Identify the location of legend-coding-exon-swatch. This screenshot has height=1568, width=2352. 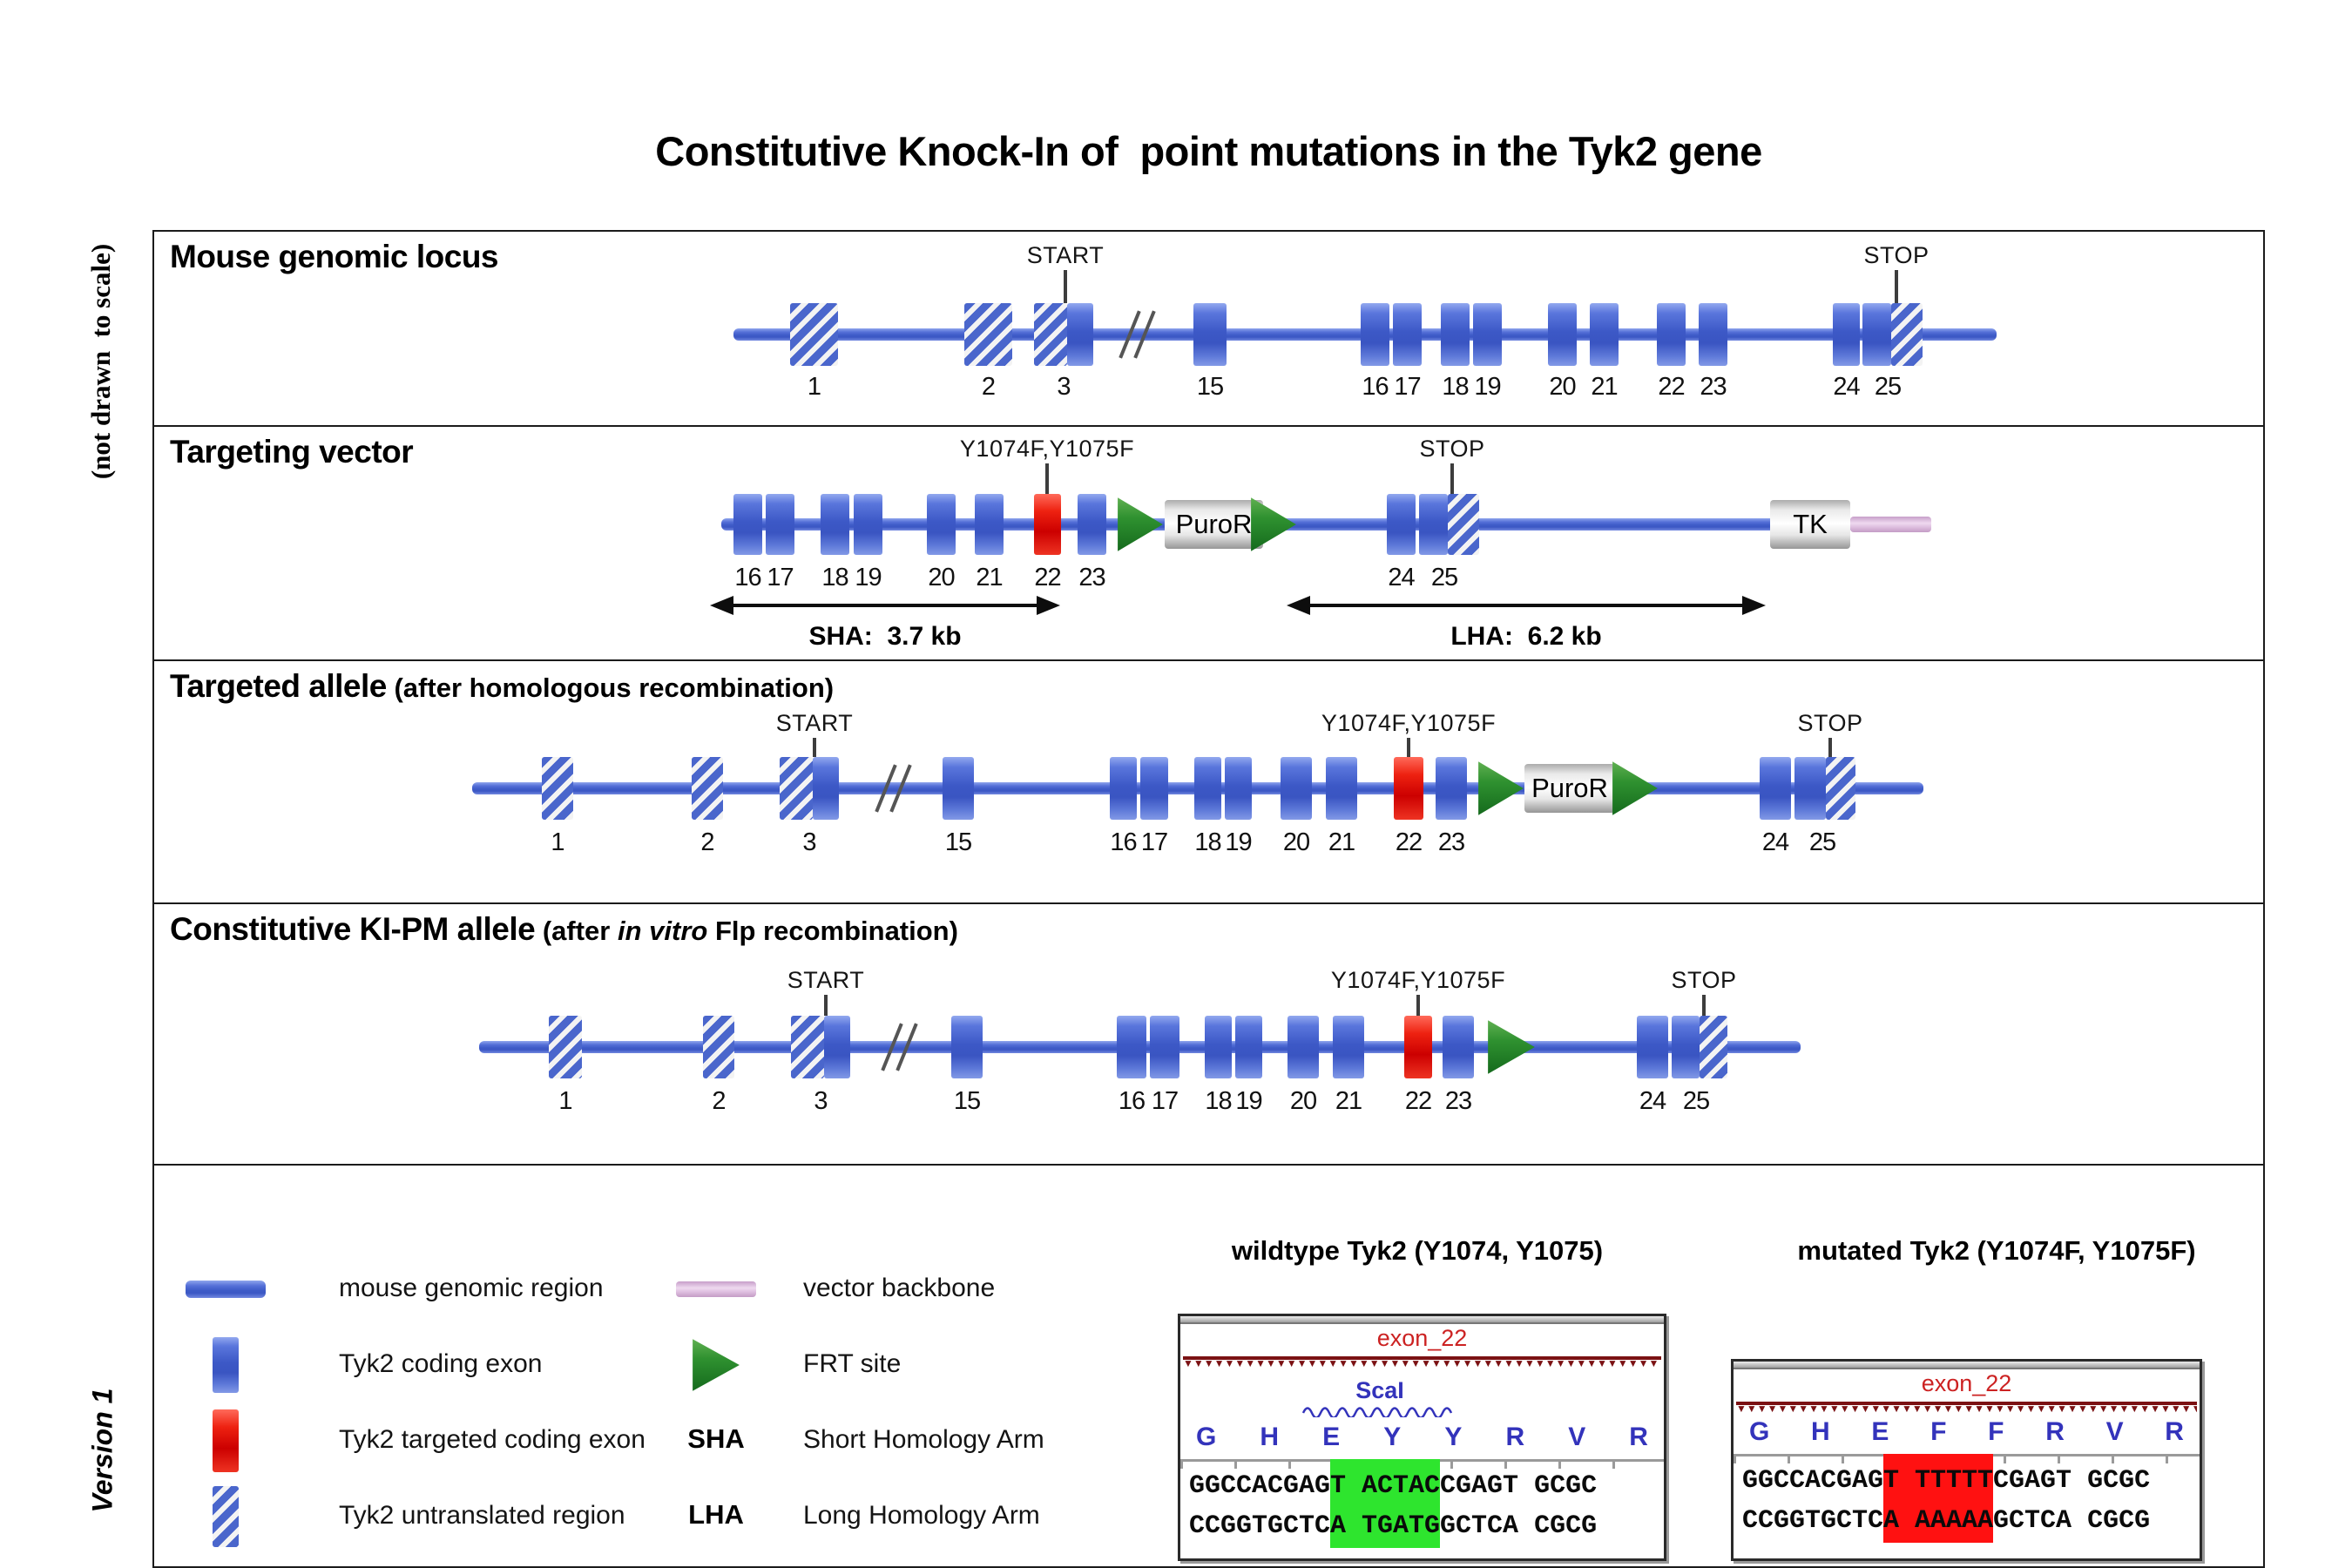
(226, 1365).